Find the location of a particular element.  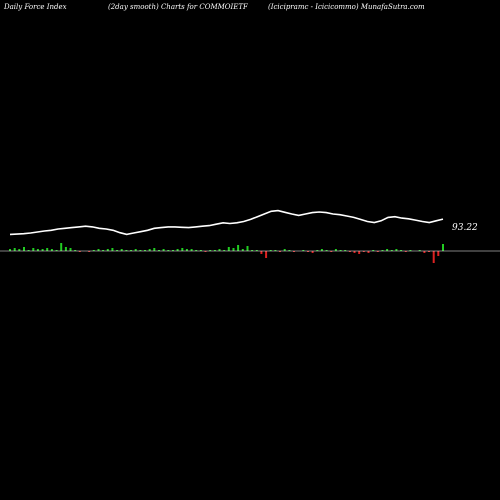

last-value-label: 93.22 is located at coordinates (465, 228).